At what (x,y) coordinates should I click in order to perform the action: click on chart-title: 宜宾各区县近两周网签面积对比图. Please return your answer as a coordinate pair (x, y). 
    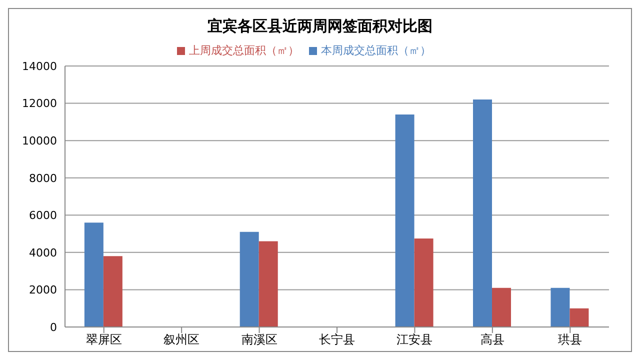
    Looking at the image, I should click on (320, 26).